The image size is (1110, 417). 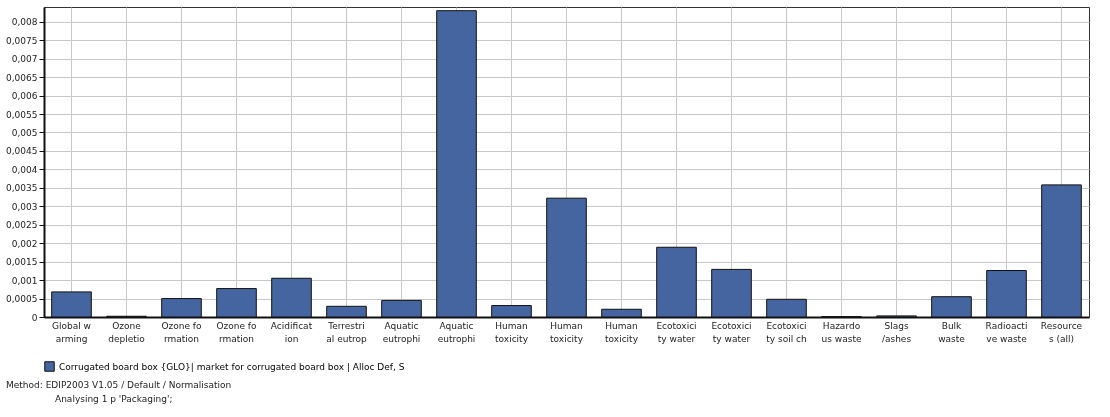 What do you see at coordinates (24, 280) in the screenshot?
I see `y-tick-label: 0,001` at bounding box center [24, 280].